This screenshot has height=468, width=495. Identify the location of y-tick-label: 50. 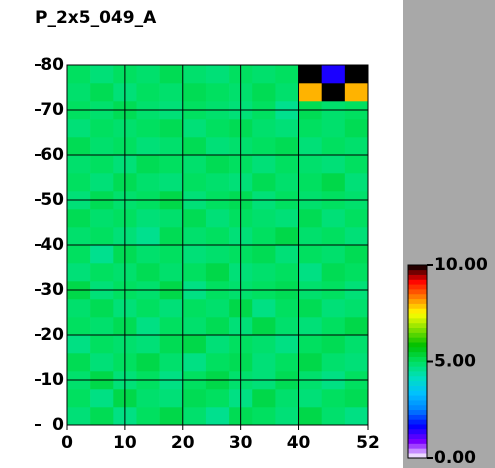
(52, 200).